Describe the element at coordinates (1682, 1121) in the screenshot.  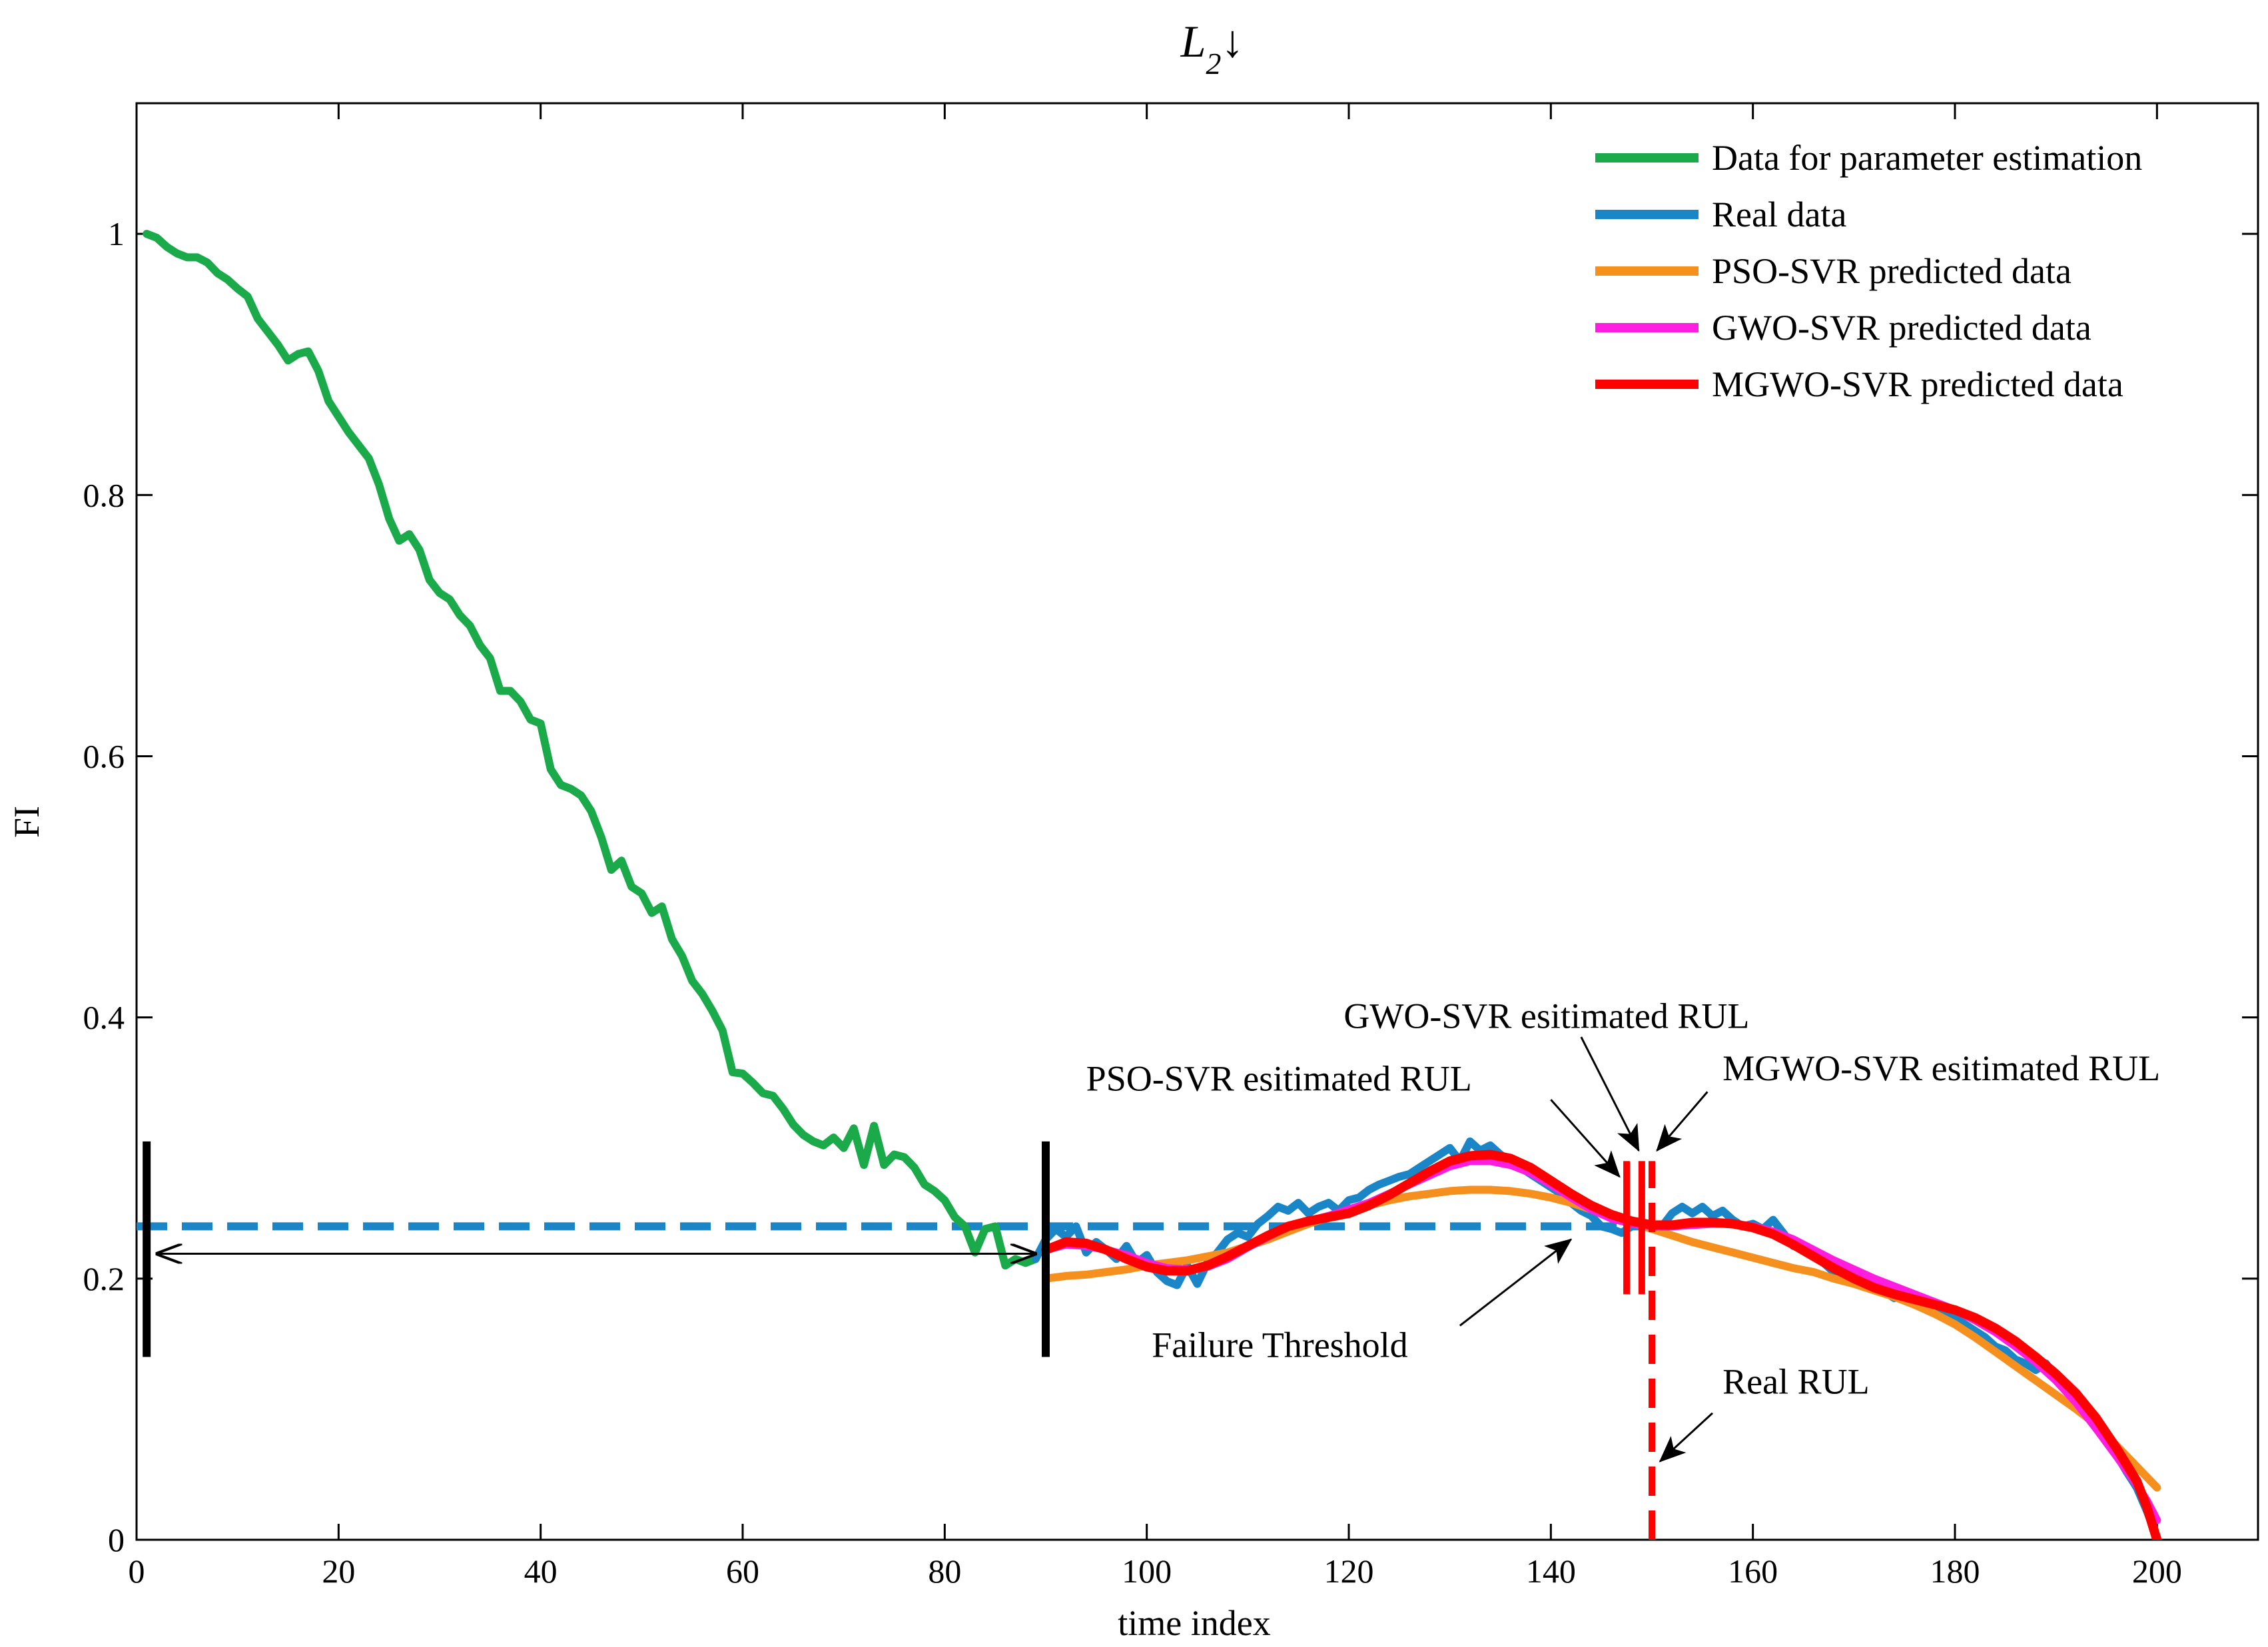
I see `annotation-arrow-mgwo-rul` at that location.